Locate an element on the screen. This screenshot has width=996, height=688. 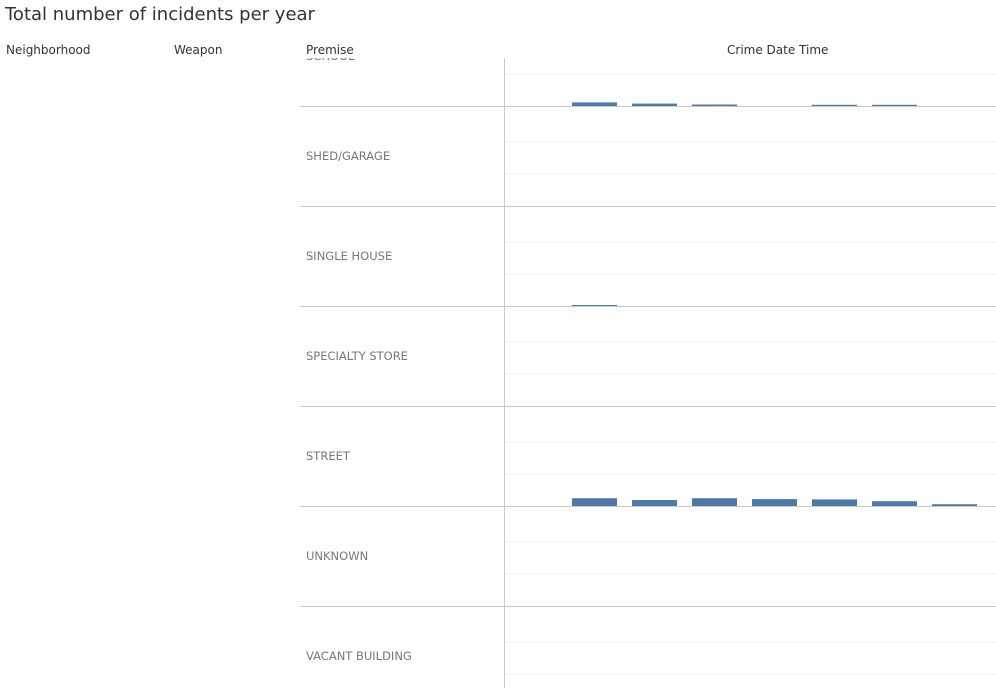
premise-column-header: Premise is located at coordinates (330, 50).